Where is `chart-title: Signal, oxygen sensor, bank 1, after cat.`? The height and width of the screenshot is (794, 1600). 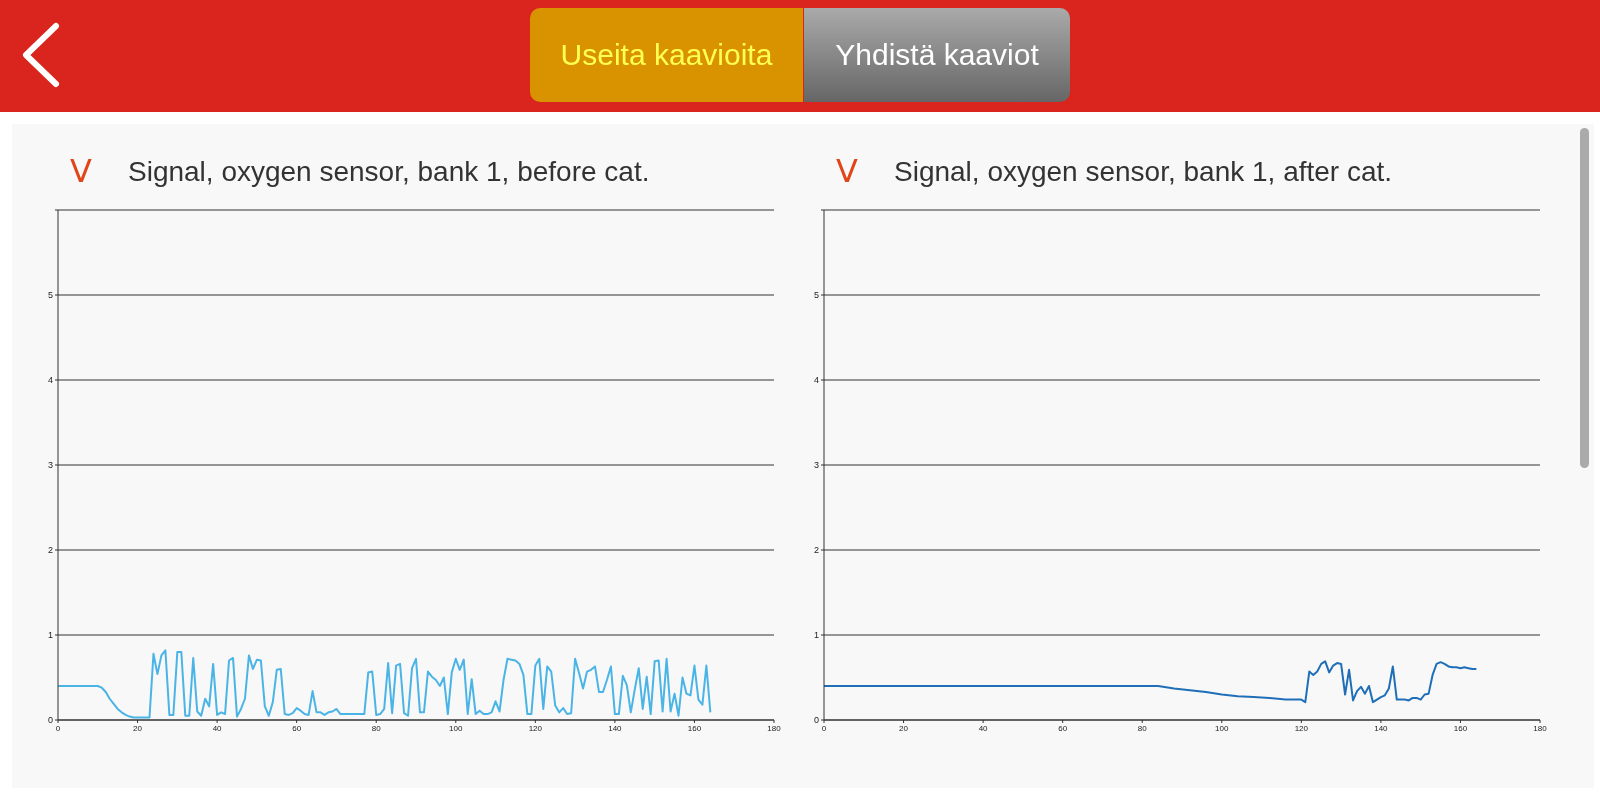 chart-title: Signal, oxygen sensor, bank 1, after cat. is located at coordinates (1143, 172).